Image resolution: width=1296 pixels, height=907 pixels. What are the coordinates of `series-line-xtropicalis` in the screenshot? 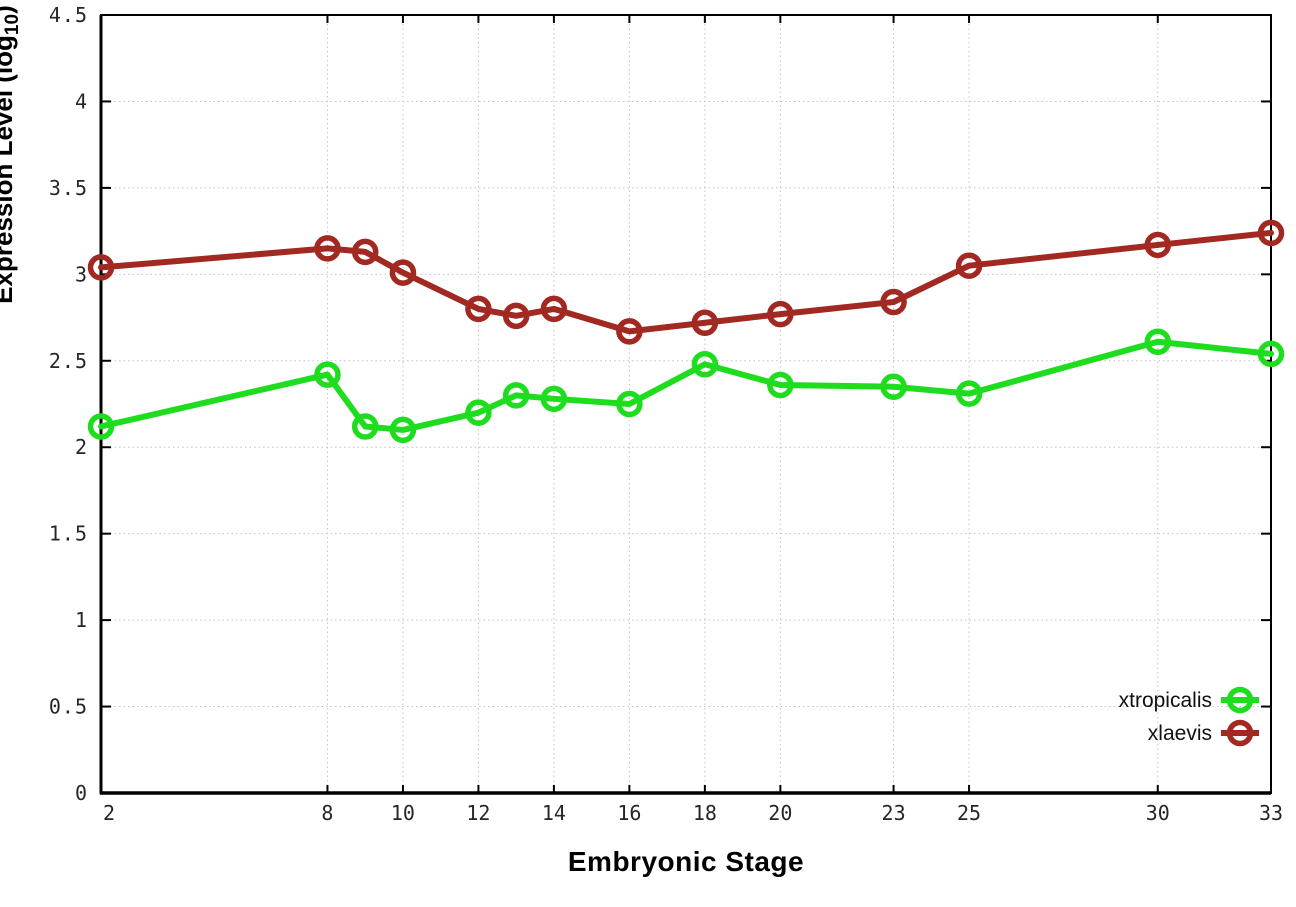 It's located at (686, 385).